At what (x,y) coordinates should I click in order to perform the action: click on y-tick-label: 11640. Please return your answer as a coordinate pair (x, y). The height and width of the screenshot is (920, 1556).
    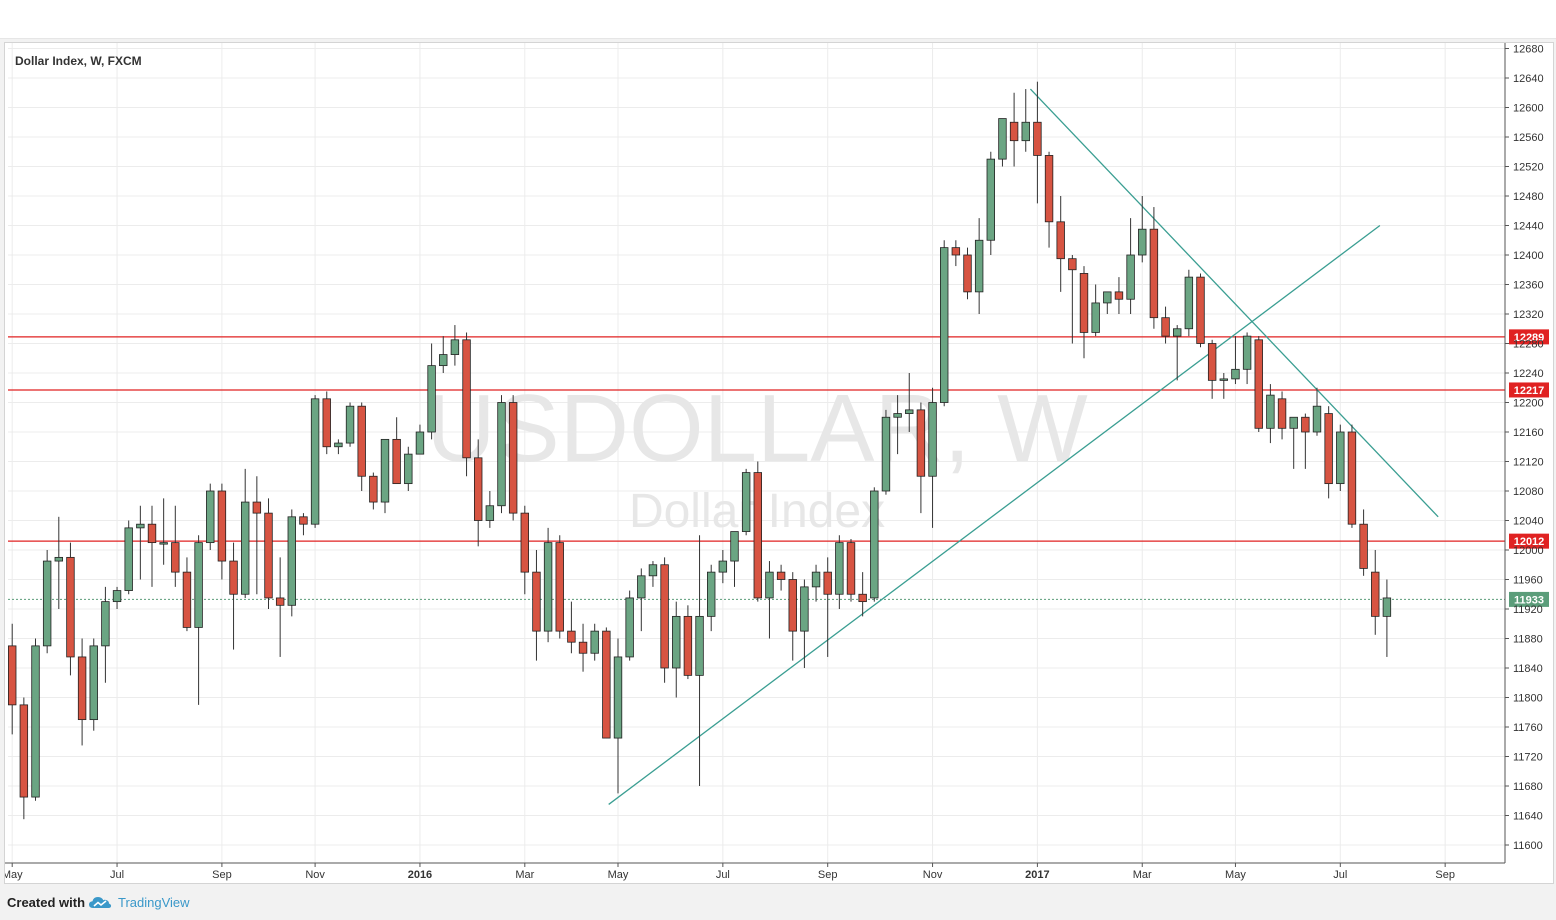
    Looking at the image, I should click on (1528, 817).